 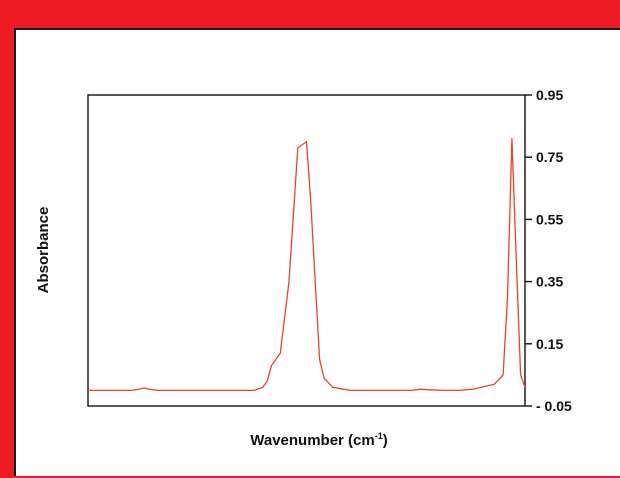 I want to click on x-axis-title: Wavenumber (cm-1), so click(x=318, y=440).